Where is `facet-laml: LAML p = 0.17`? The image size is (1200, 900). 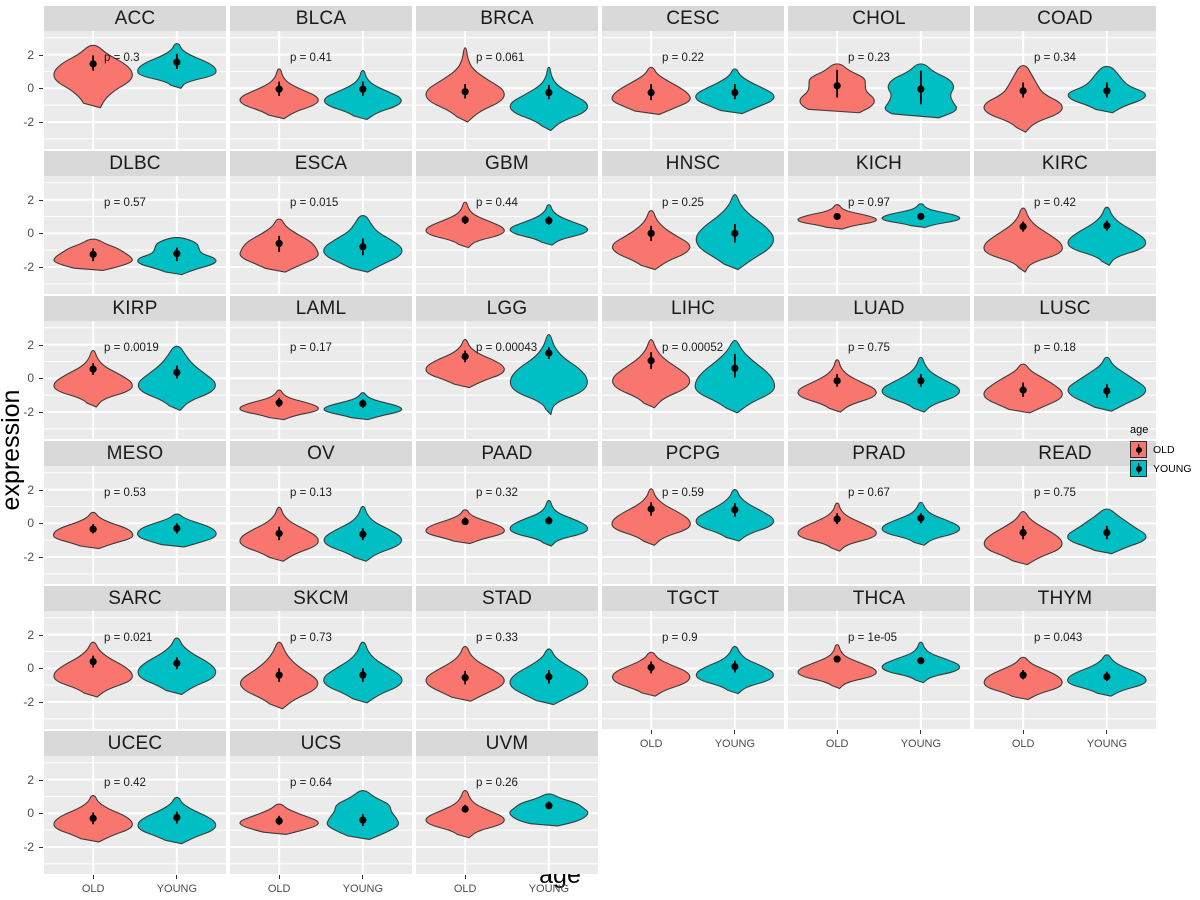 facet-laml: LAML p = 0.17 is located at coordinates (321, 367).